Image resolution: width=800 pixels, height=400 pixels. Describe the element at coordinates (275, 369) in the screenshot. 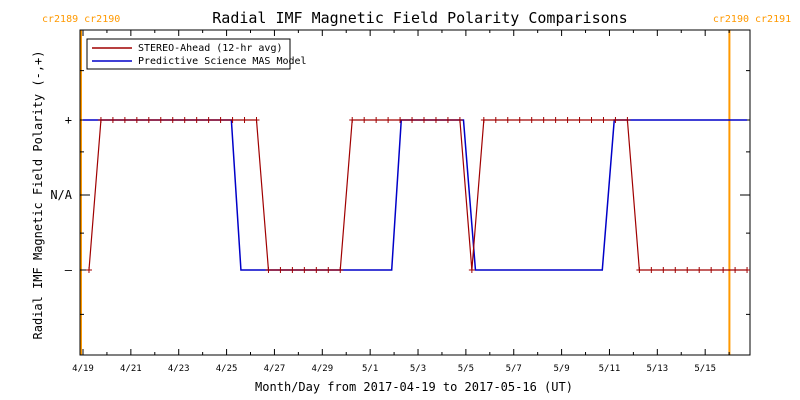

I see `x-tick-label: 4/27` at that location.